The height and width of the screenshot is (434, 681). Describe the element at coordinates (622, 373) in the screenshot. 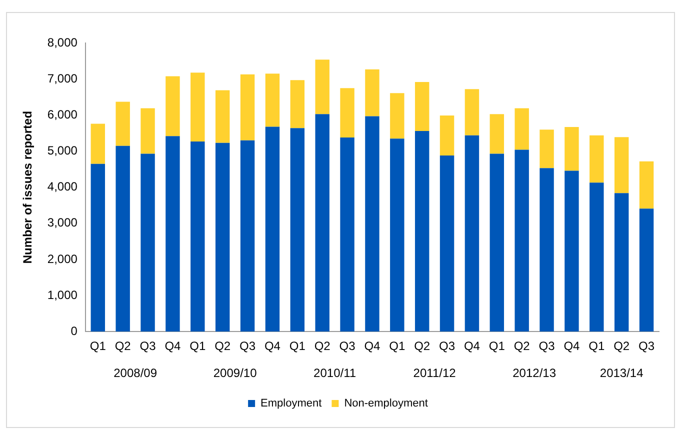

I see `text: 2013/14` at that location.